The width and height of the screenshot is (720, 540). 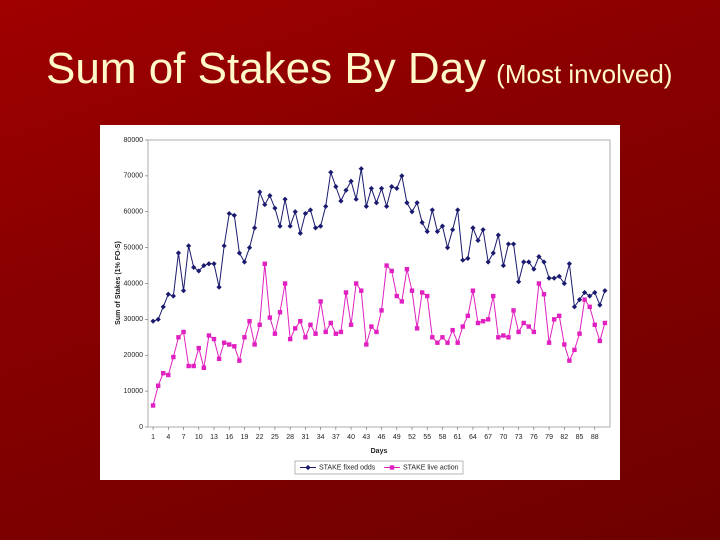 I want to click on y-tick-label: 20000, so click(x=134, y=355).